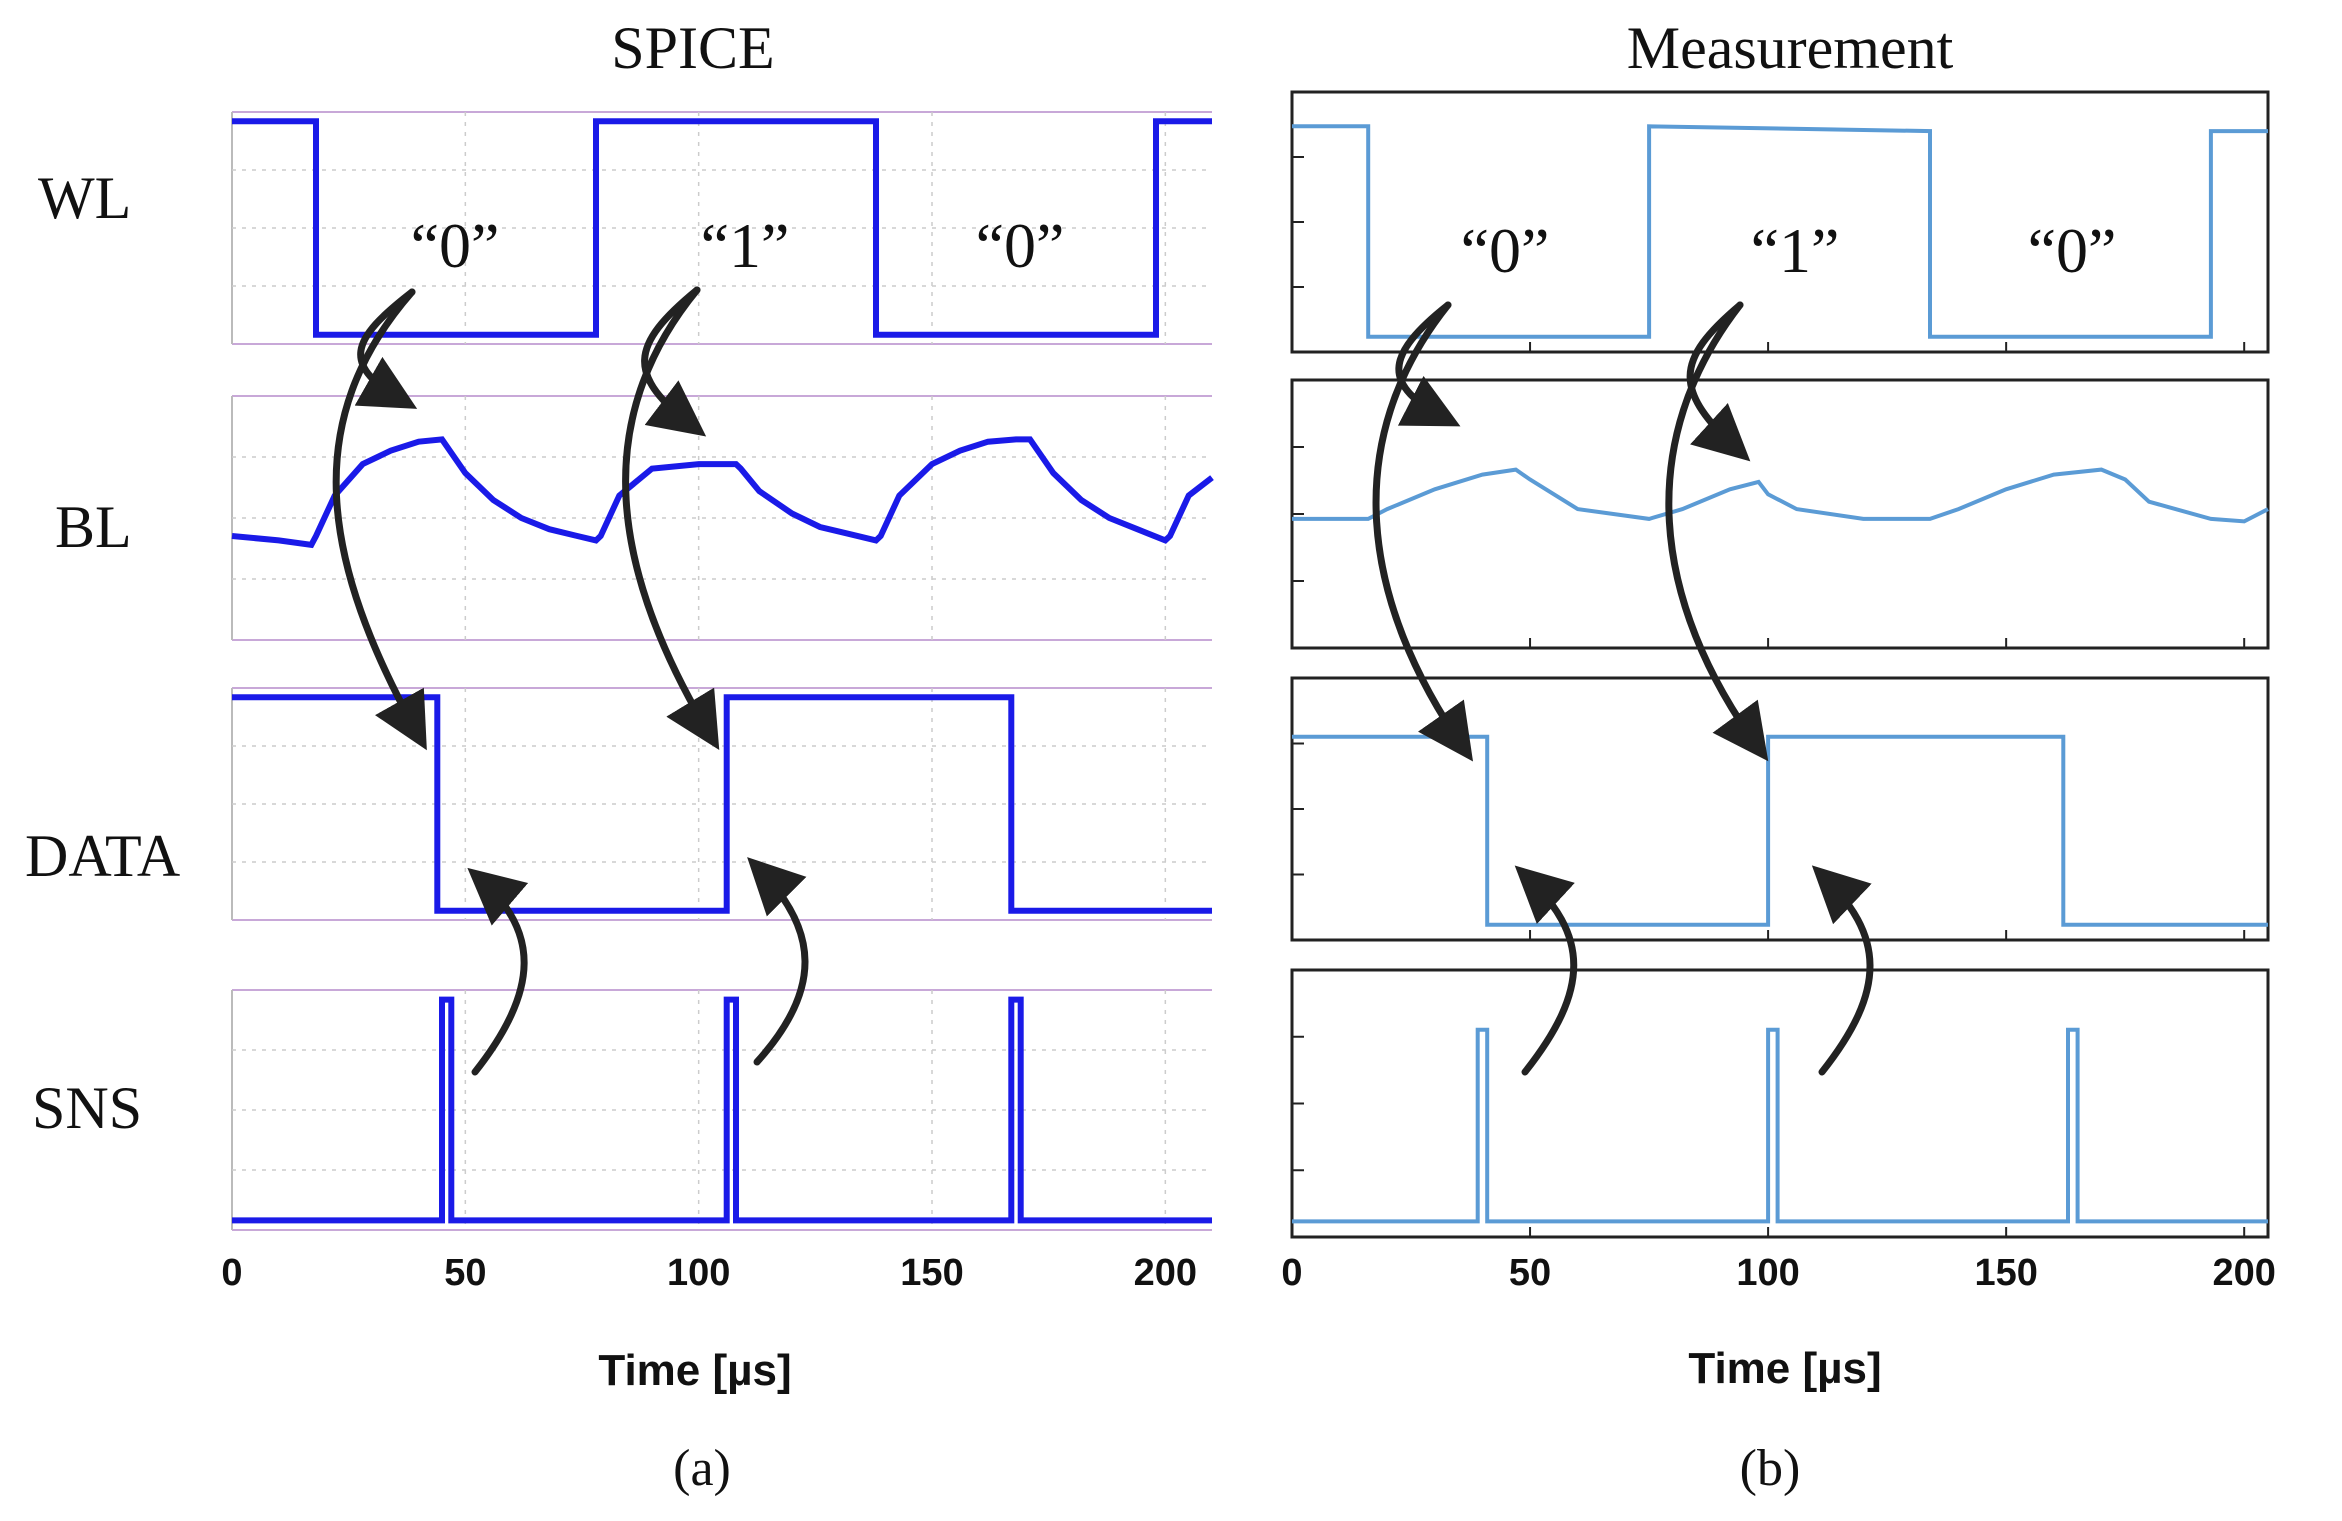 Image resolution: width=2342 pixels, height=1521 pixels. I want to click on arrow-wl-to-bl-a1, so click(674, 361).